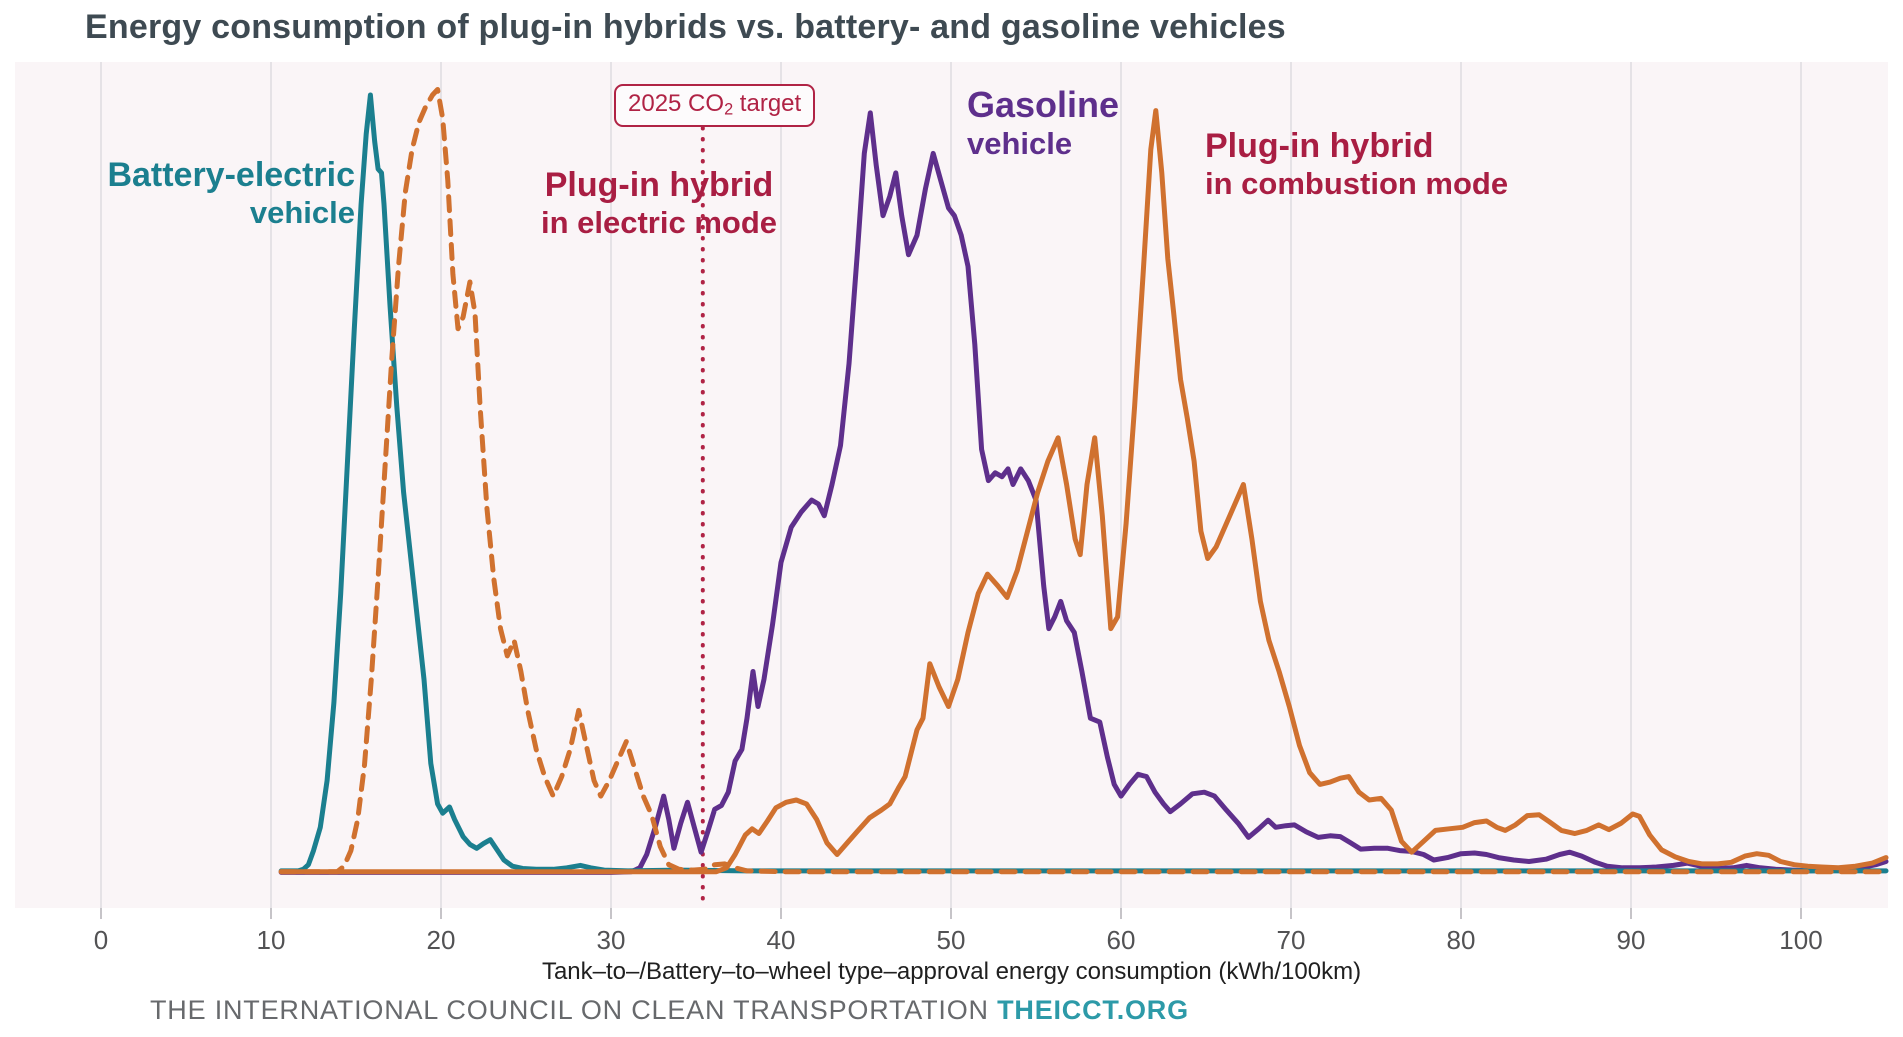 This screenshot has width=1903, height=1037. What do you see at coordinates (101, 940) in the screenshot?
I see `x-tick-label: 0` at bounding box center [101, 940].